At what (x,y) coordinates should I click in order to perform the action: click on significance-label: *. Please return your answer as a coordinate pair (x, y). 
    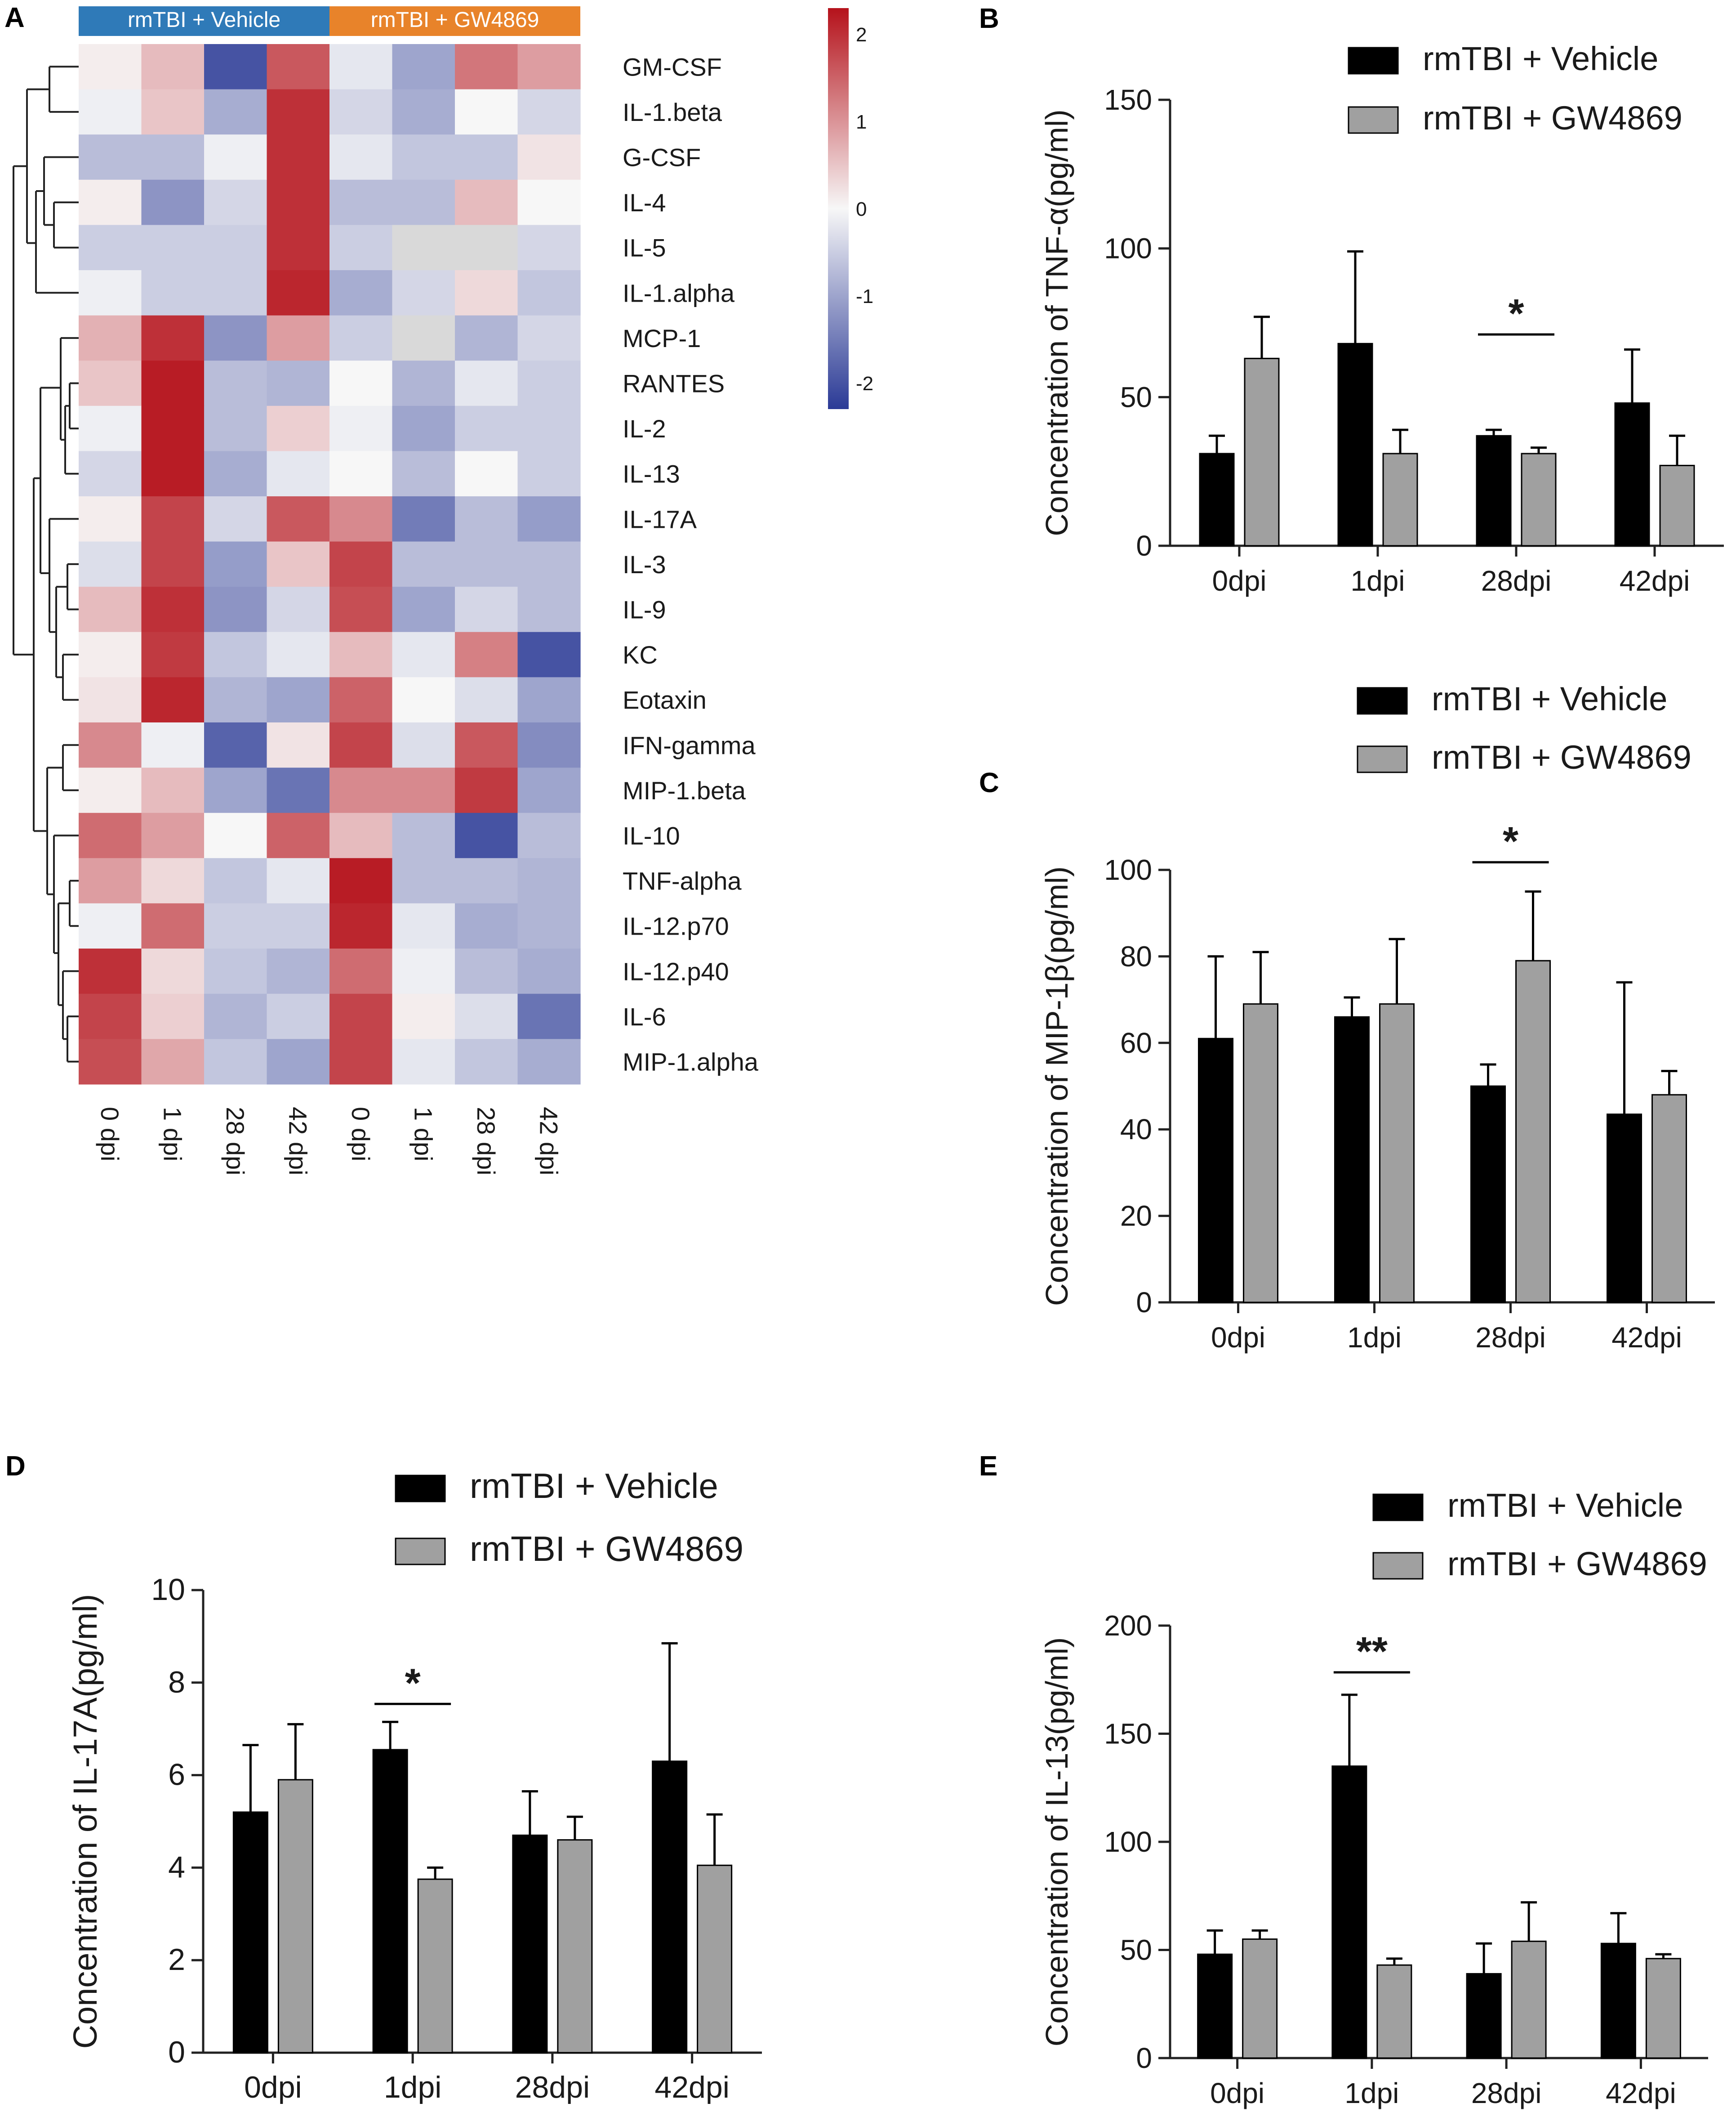
    Looking at the image, I should click on (1516, 313).